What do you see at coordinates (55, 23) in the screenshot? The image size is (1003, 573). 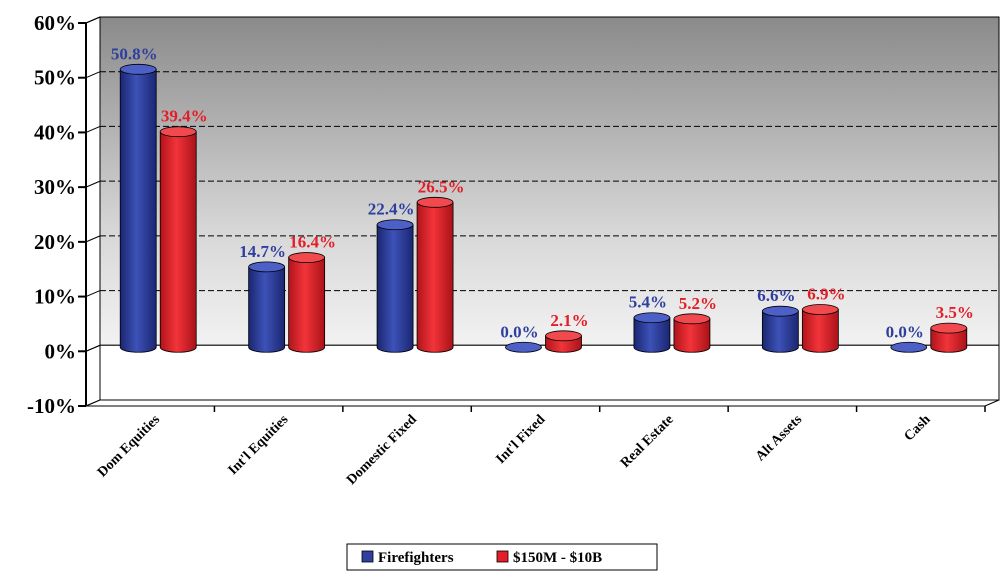 I see `y-tick-label: 60%` at bounding box center [55, 23].